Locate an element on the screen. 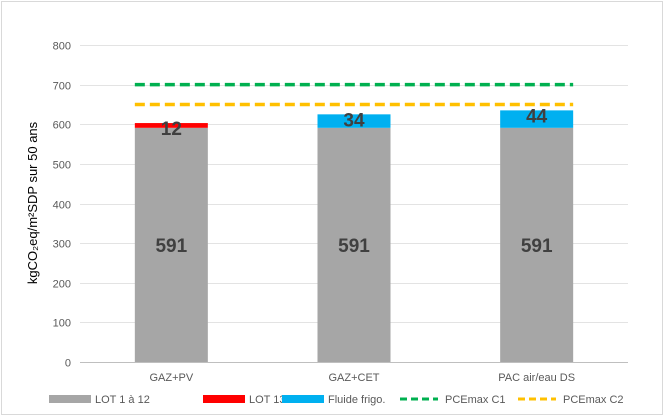  category-label: GAZ+CET is located at coordinates (353, 378).